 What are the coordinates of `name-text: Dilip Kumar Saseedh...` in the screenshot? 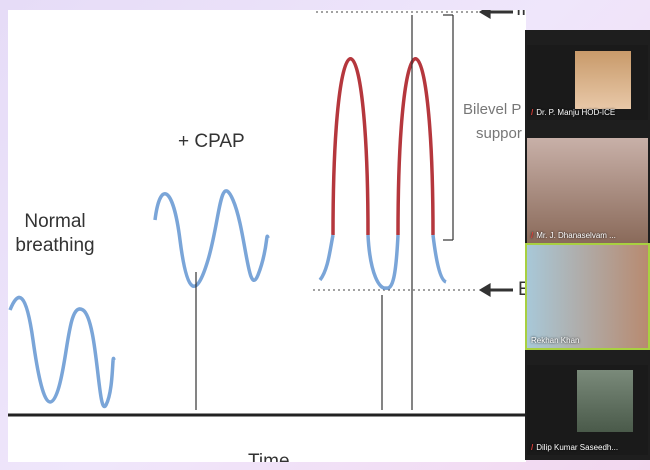 It's located at (577, 447).